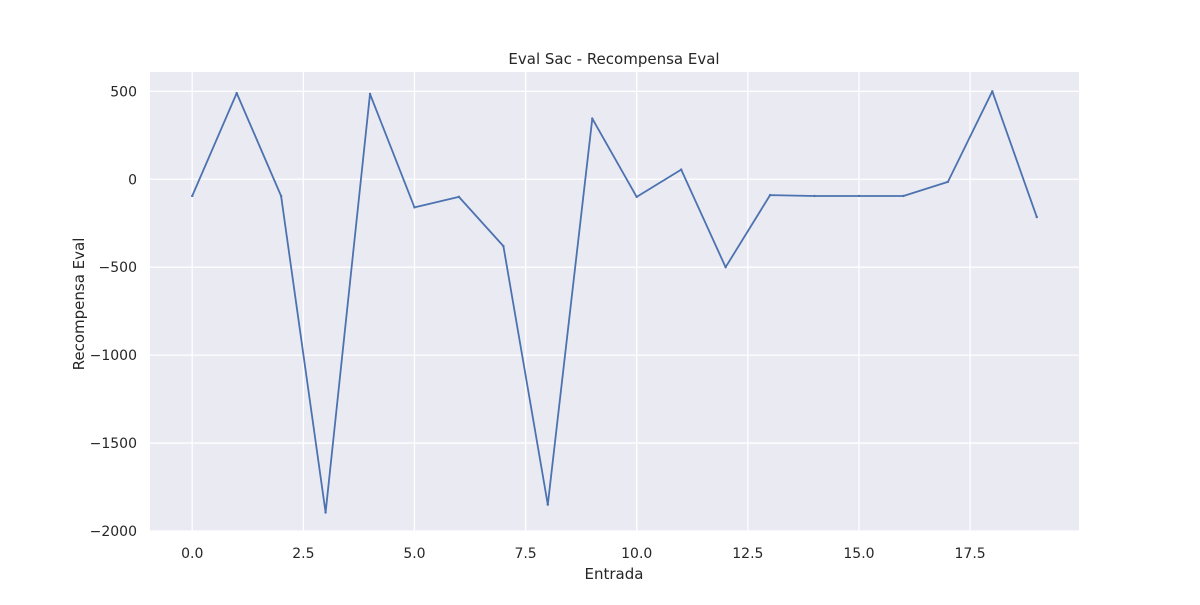 This screenshot has height=605, width=1200. Describe the element at coordinates (414, 554) in the screenshot. I see `x-tick-label: 5.0` at that location.